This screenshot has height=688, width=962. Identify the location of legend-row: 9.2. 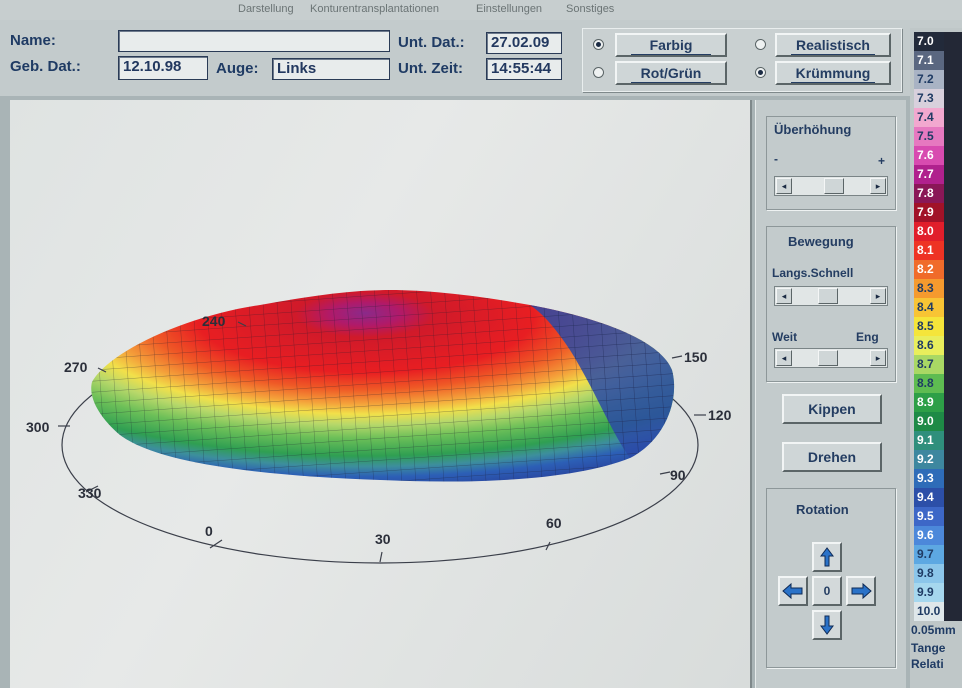
(938, 459).